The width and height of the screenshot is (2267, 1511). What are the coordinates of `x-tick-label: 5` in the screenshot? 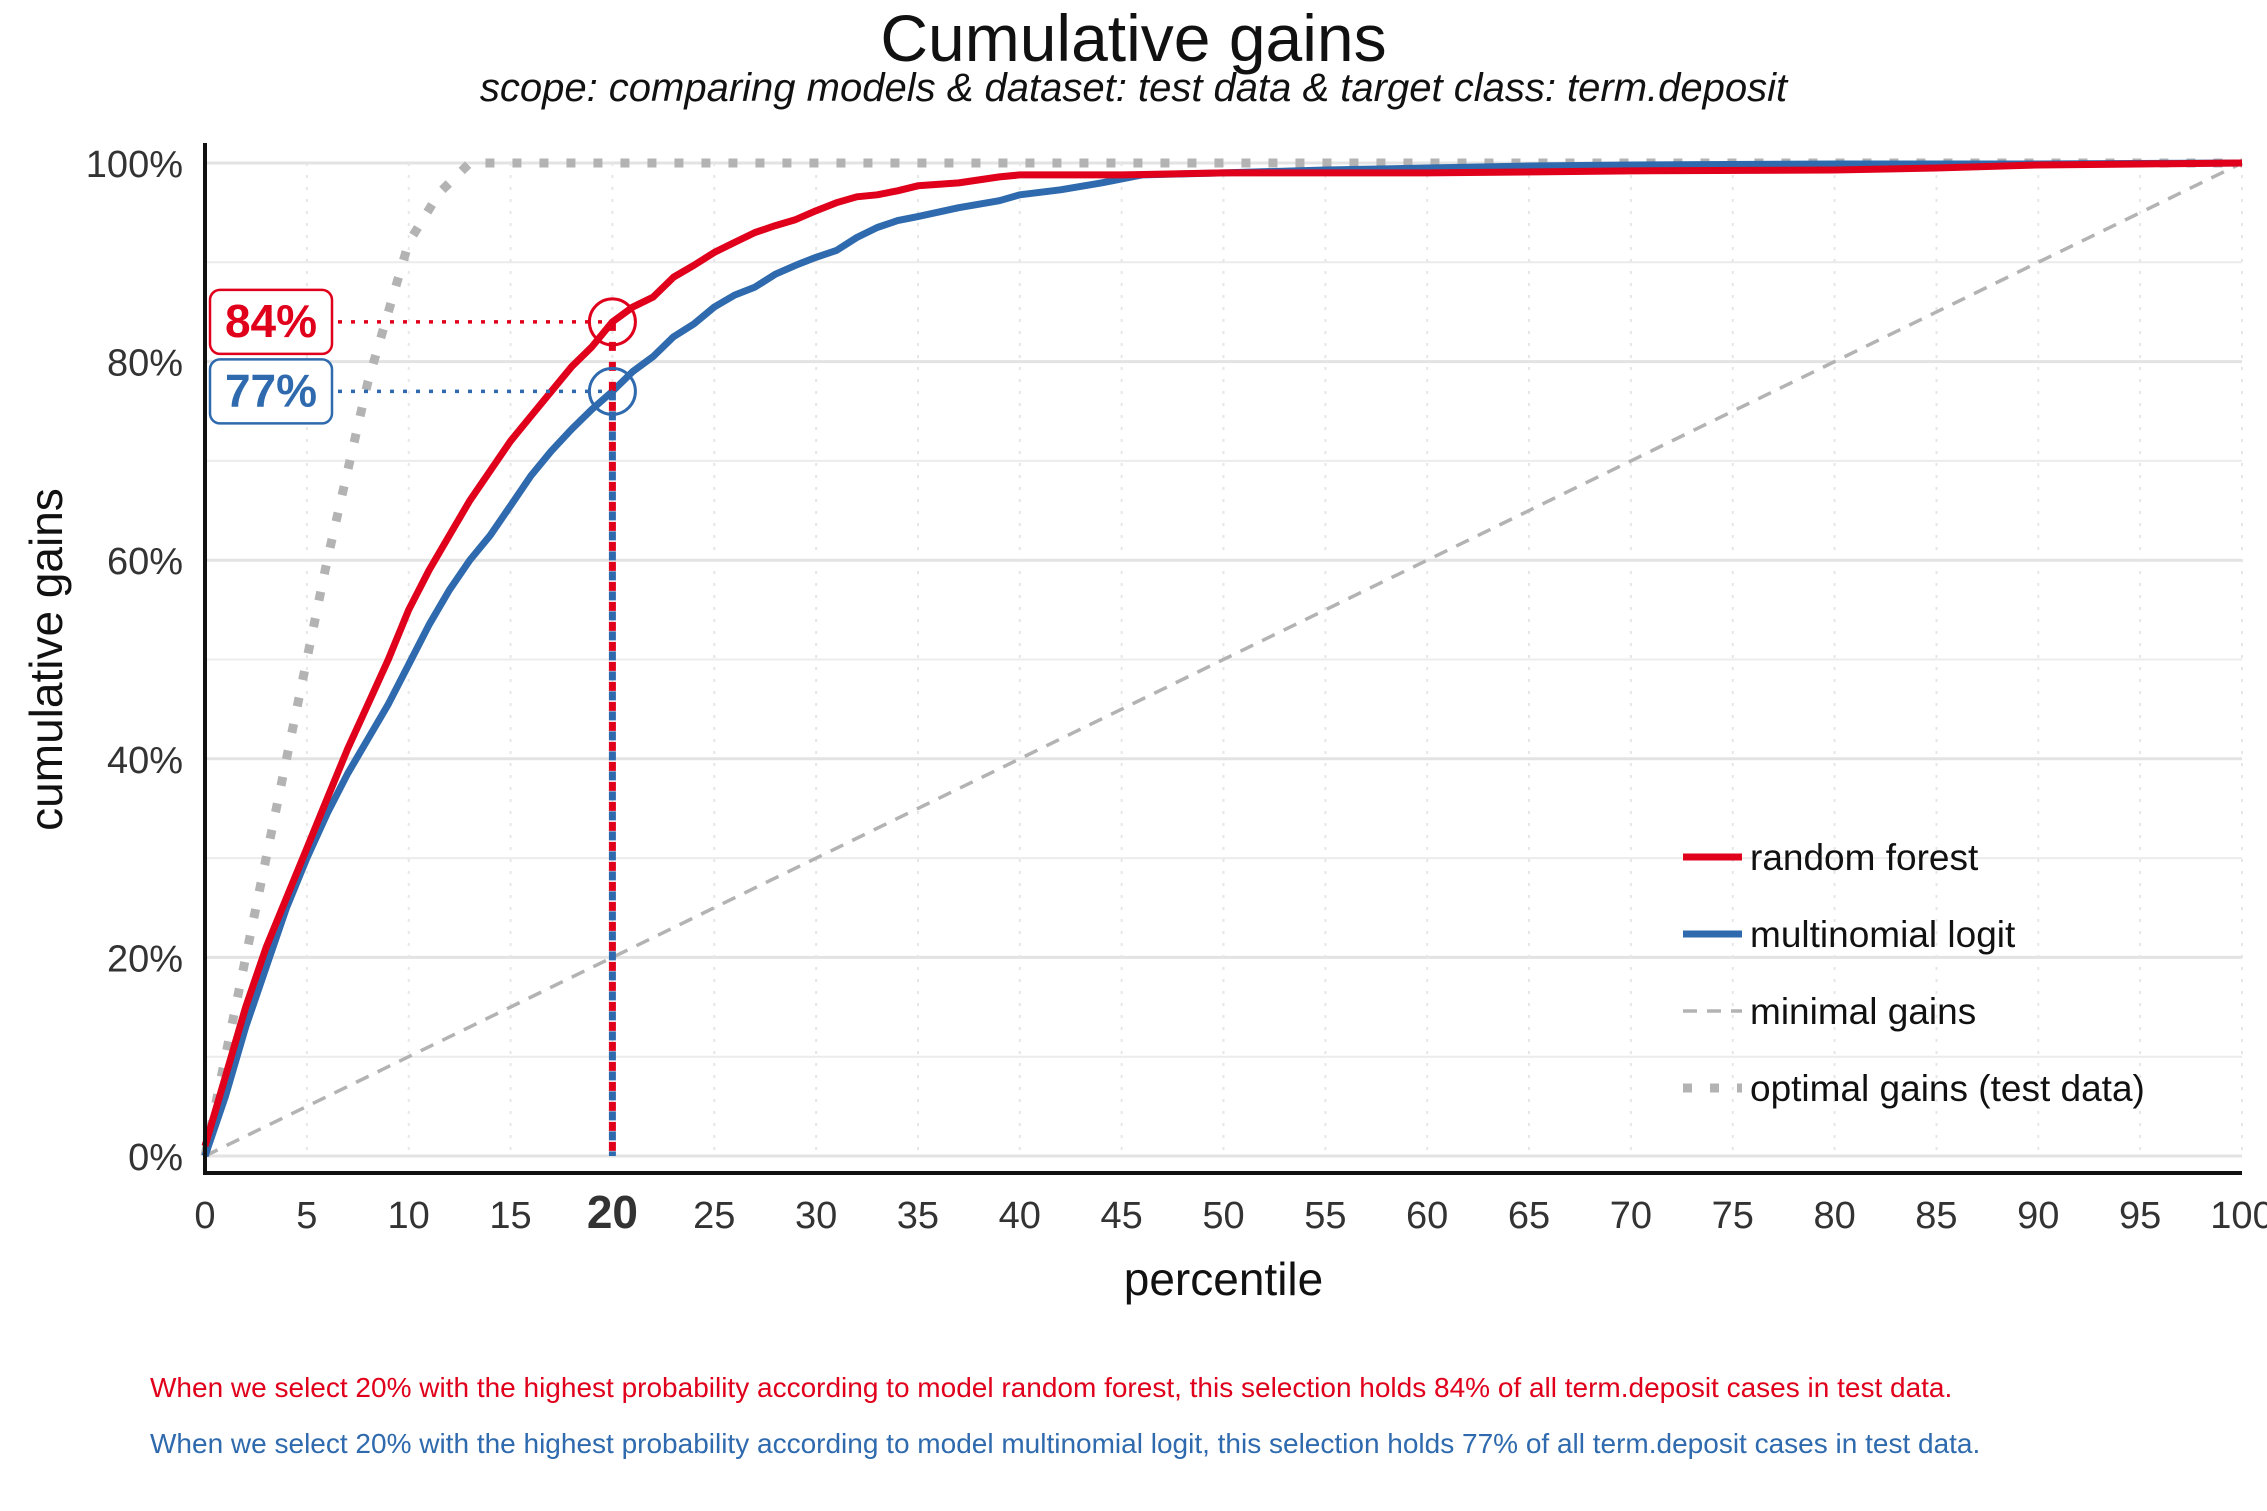 It's located at (306, 1216).